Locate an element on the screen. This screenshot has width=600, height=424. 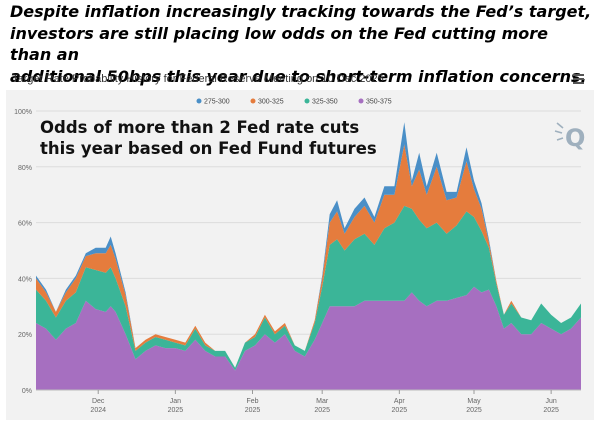
legend-label-350-375: 350-375 is located at coordinates (379, 102).